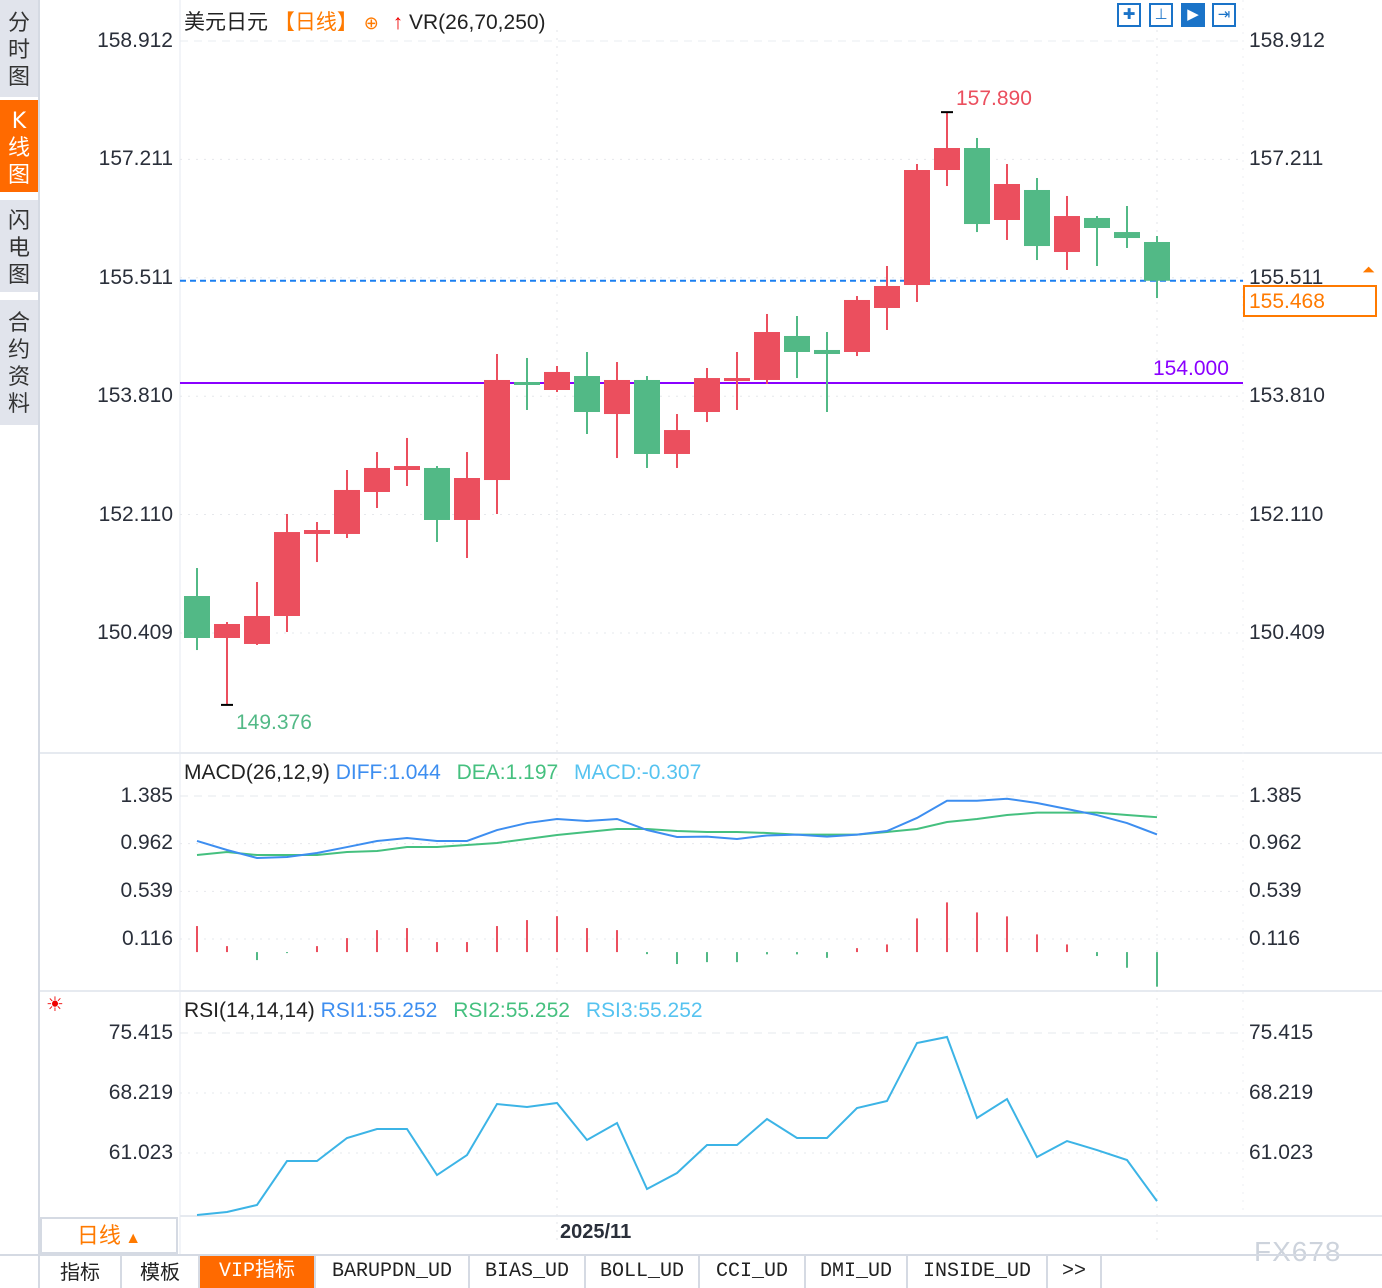 The width and height of the screenshot is (1382, 1288). Describe the element at coordinates (249, 1010) in the screenshot. I see `rsi-title: RSI(14,14,14)` at that location.